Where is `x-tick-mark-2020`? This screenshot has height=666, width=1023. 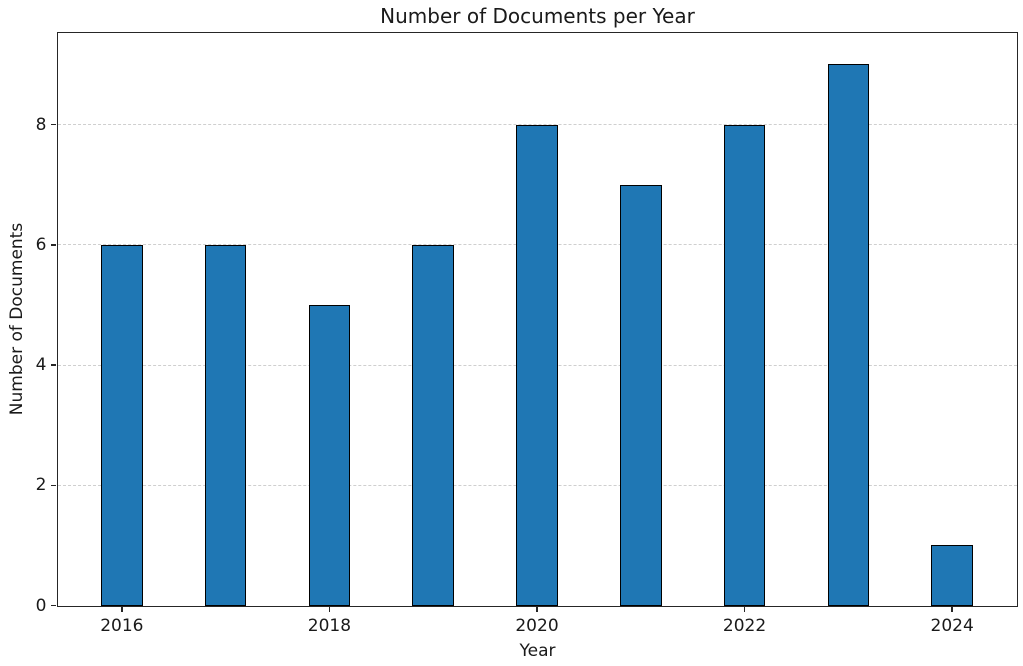
x-tick-mark-2020 is located at coordinates (537, 609).